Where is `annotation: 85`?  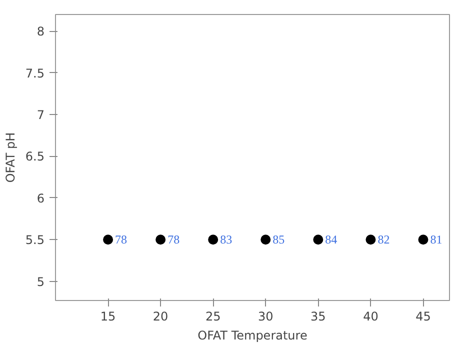
annotation: 85 is located at coordinates (278, 239).